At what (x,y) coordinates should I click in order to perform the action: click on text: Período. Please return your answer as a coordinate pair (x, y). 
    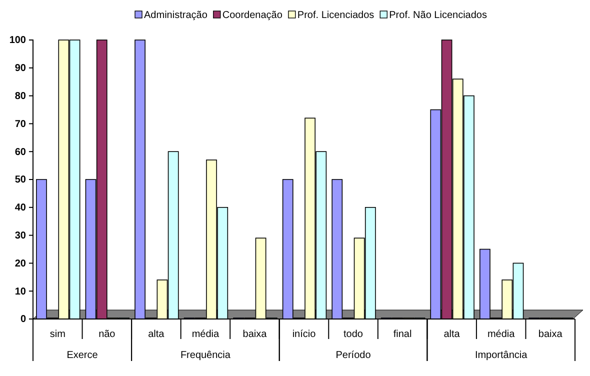
    Looking at the image, I should click on (354, 355).